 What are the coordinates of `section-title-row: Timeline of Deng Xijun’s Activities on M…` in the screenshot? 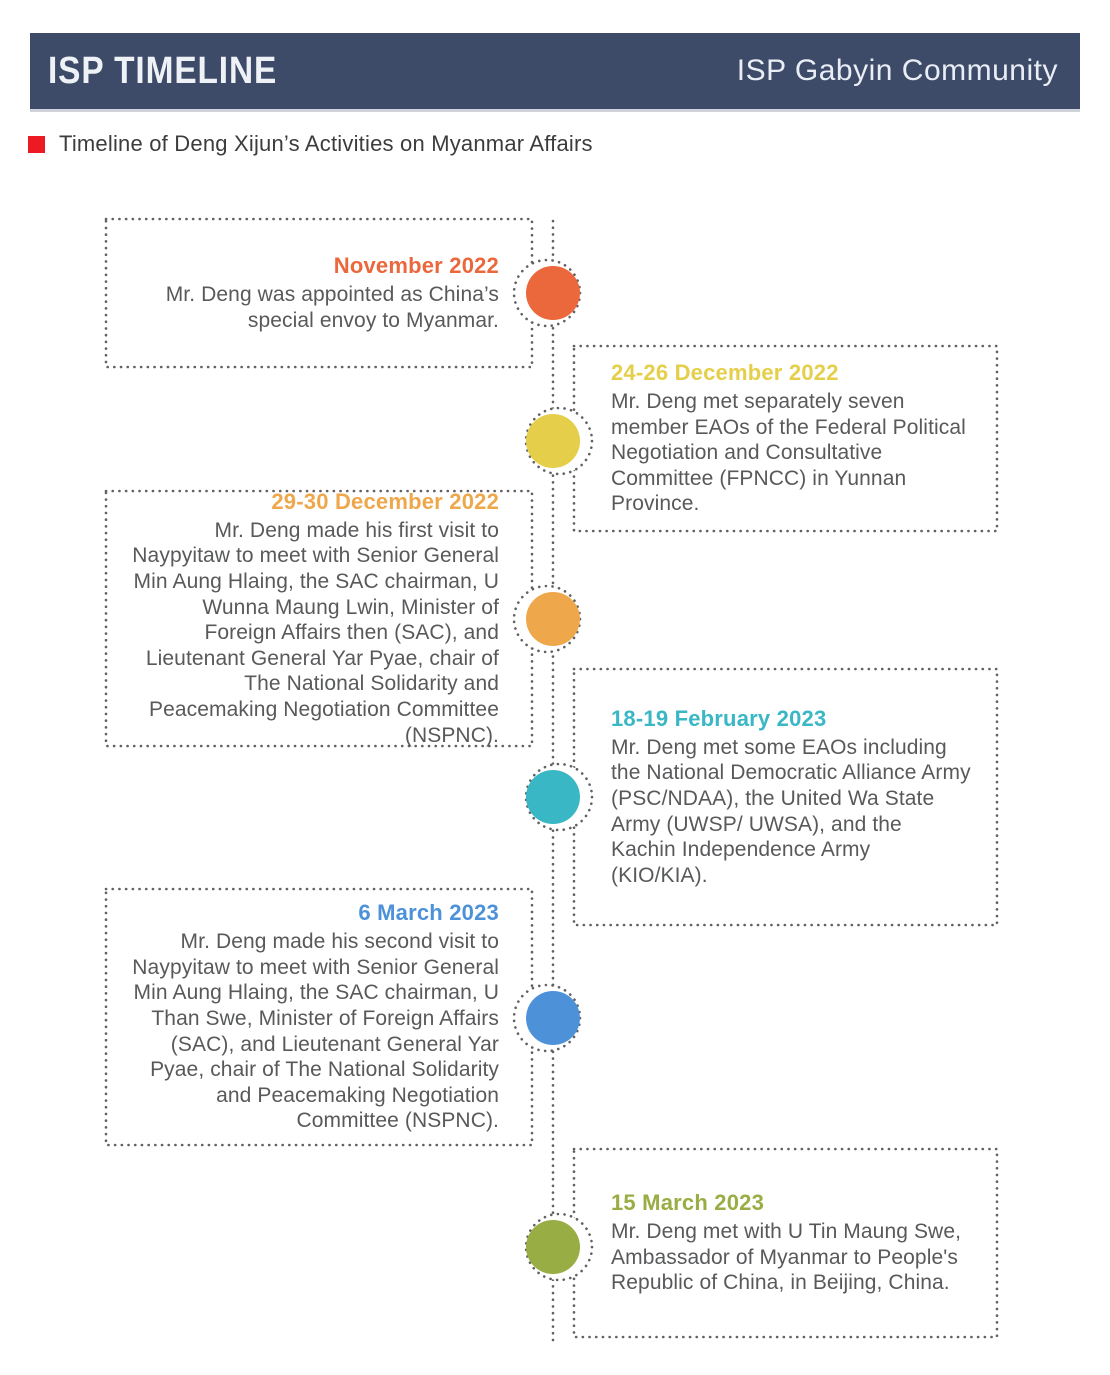 It's located at (310, 144).